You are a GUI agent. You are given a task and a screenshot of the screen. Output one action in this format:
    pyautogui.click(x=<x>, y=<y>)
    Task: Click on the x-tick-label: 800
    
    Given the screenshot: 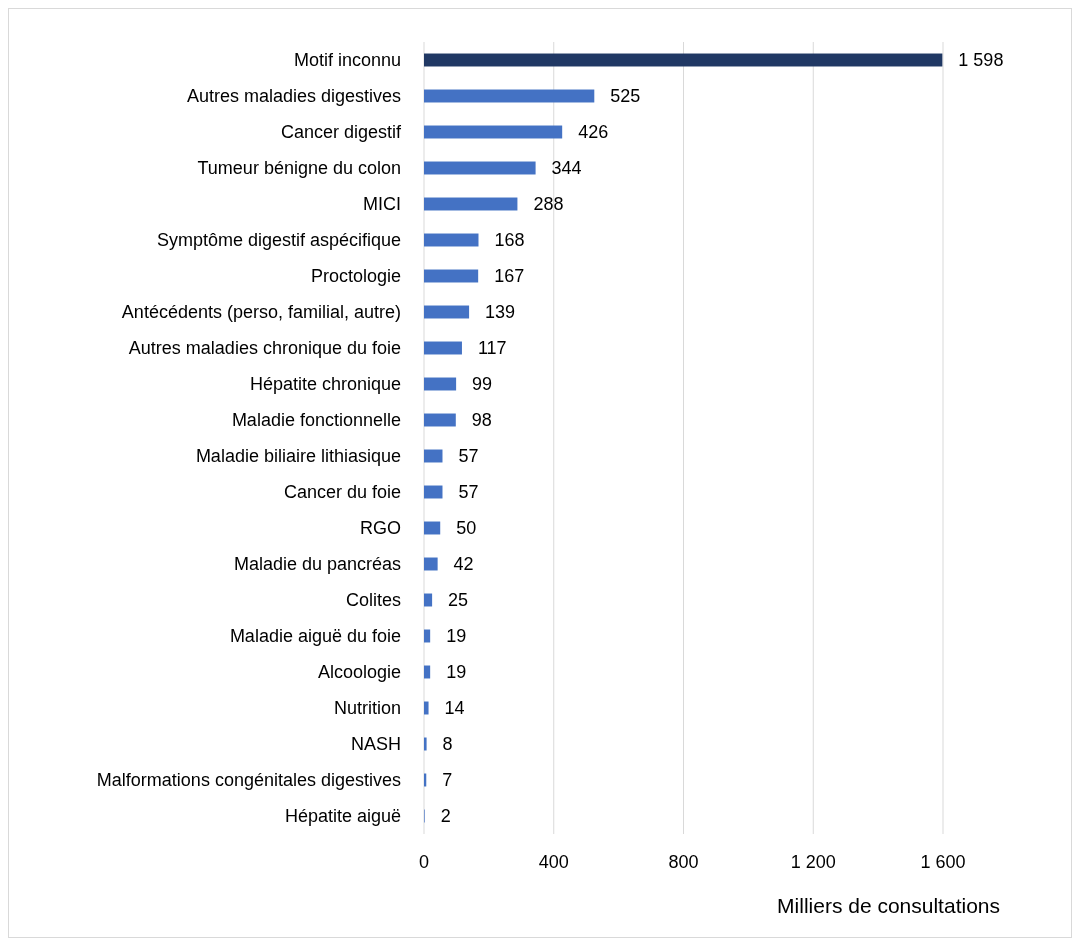 What is the action you would take?
    pyautogui.click(x=683, y=862)
    